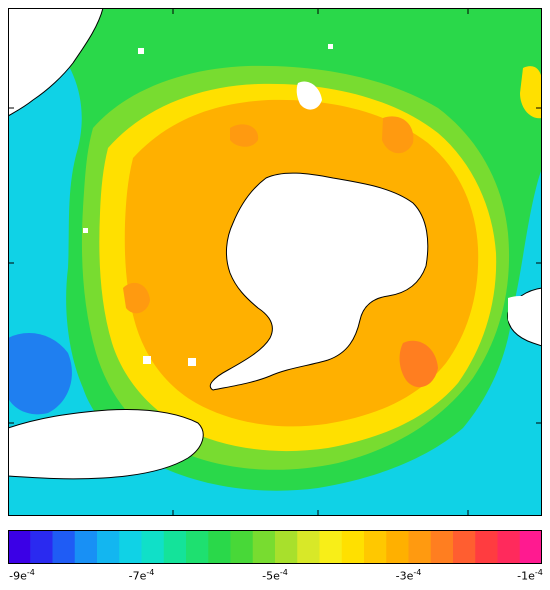  I want to click on south-america, so click(106, 444).